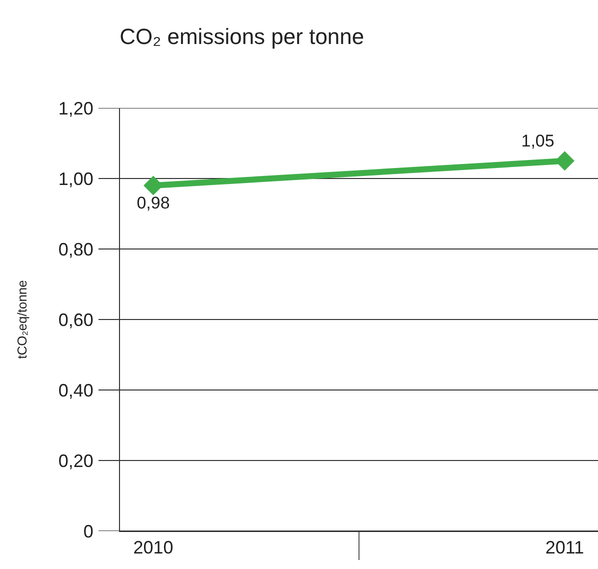  What do you see at coordinates (76, 320) in the screenshot?
I see `y-tick-label: 0,60` at bounding box center [76, 320].